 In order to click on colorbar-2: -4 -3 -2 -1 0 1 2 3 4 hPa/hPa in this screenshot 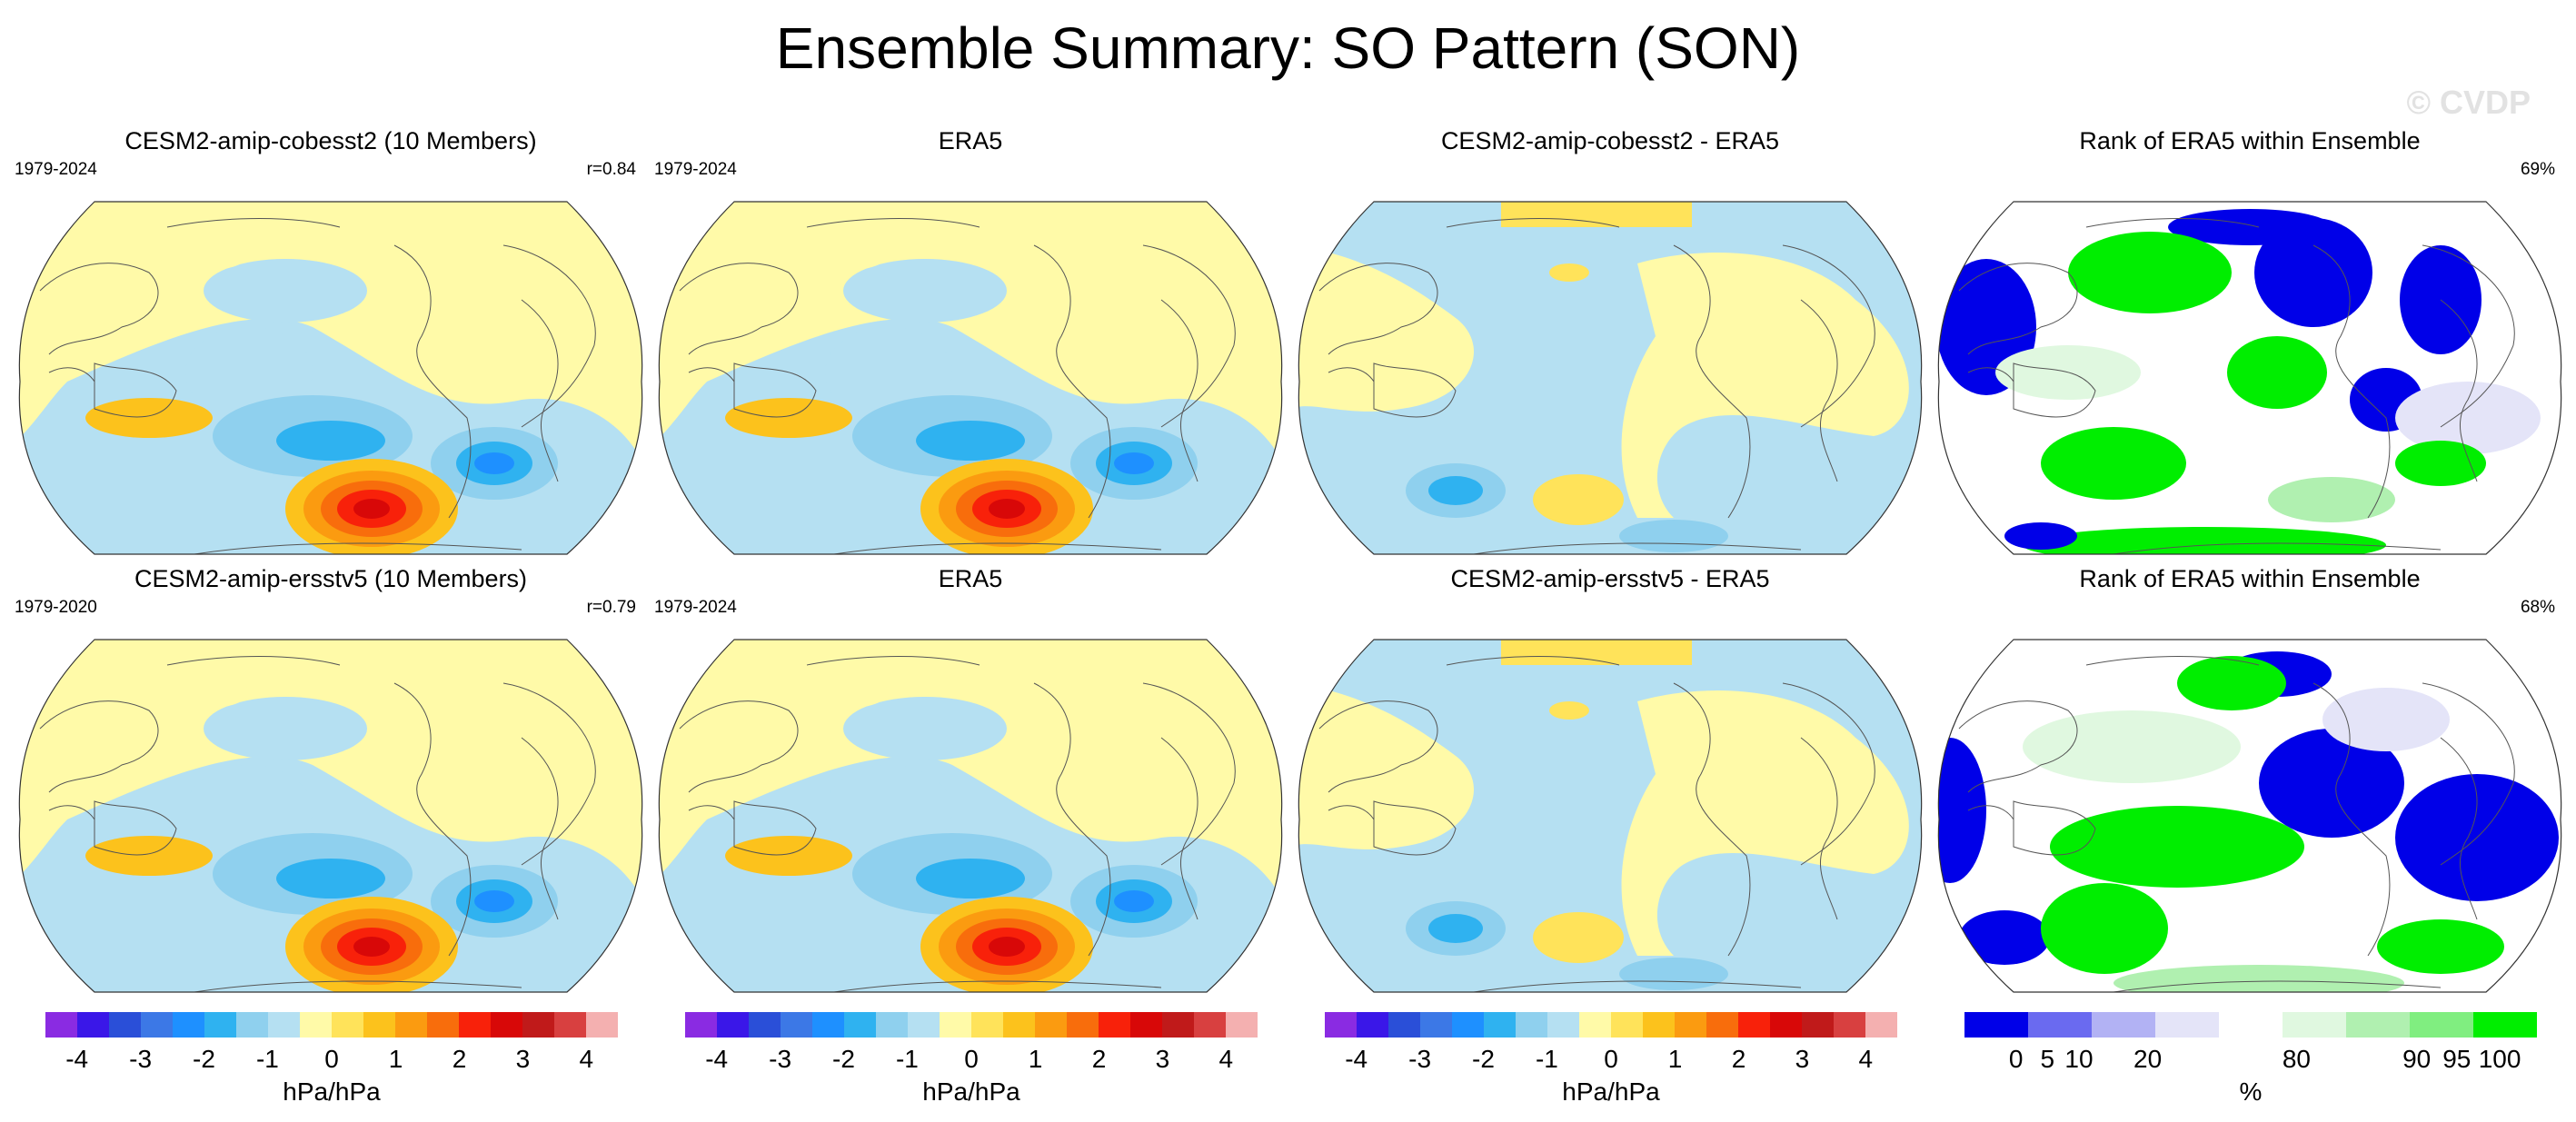, I will do `click(971, 1062)`.